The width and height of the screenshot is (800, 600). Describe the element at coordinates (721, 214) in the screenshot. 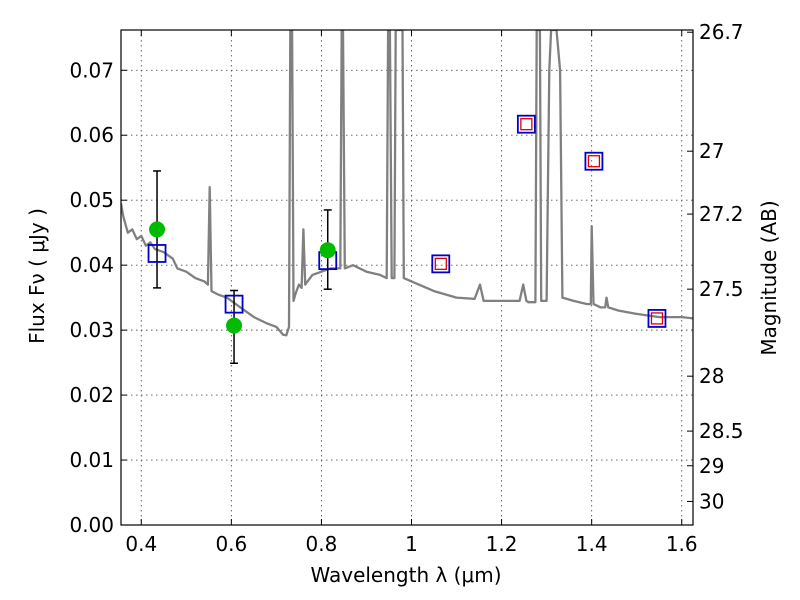

I see `y2-tick-label: 27.2` at that location.